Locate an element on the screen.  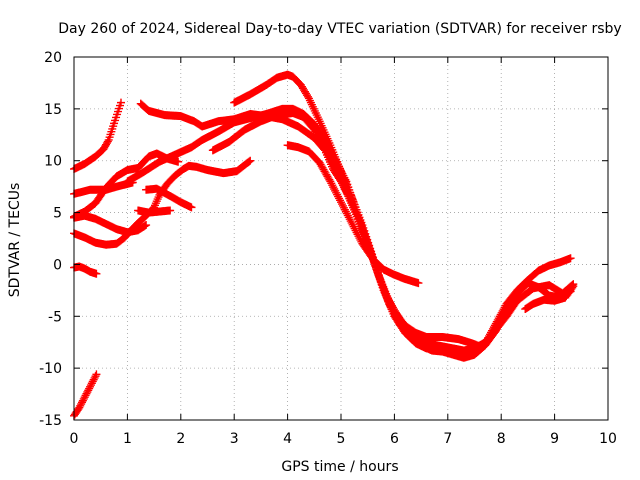
x-tick-label: 0 is located at coordinates (74, 439).